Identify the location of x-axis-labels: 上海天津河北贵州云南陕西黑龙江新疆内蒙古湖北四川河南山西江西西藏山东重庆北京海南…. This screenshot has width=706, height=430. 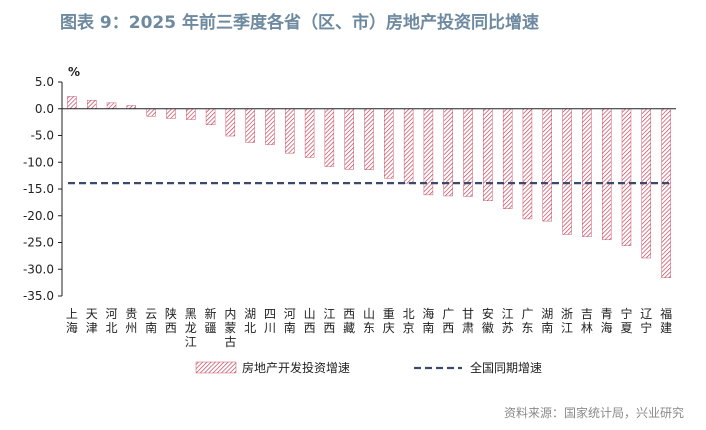
(369, 327).